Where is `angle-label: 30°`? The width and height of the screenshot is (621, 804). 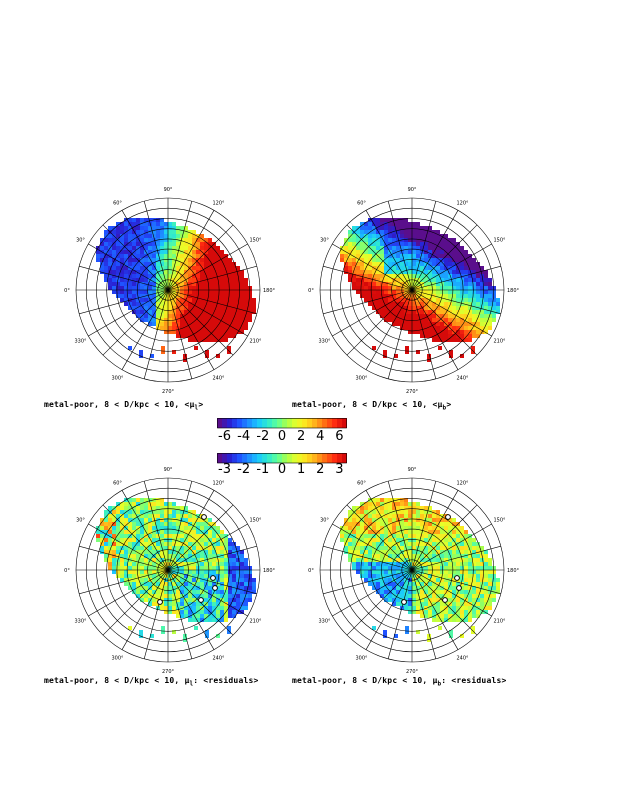
angle-label: 30° is located at coordinates (80, 241).